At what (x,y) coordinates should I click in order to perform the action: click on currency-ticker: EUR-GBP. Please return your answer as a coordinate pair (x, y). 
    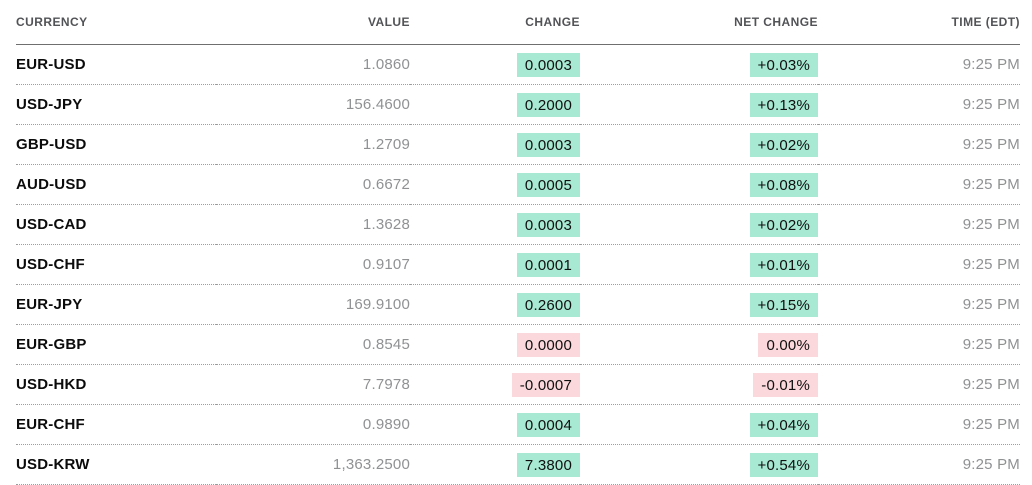
    Looking at the image, I should click on (51, 344).